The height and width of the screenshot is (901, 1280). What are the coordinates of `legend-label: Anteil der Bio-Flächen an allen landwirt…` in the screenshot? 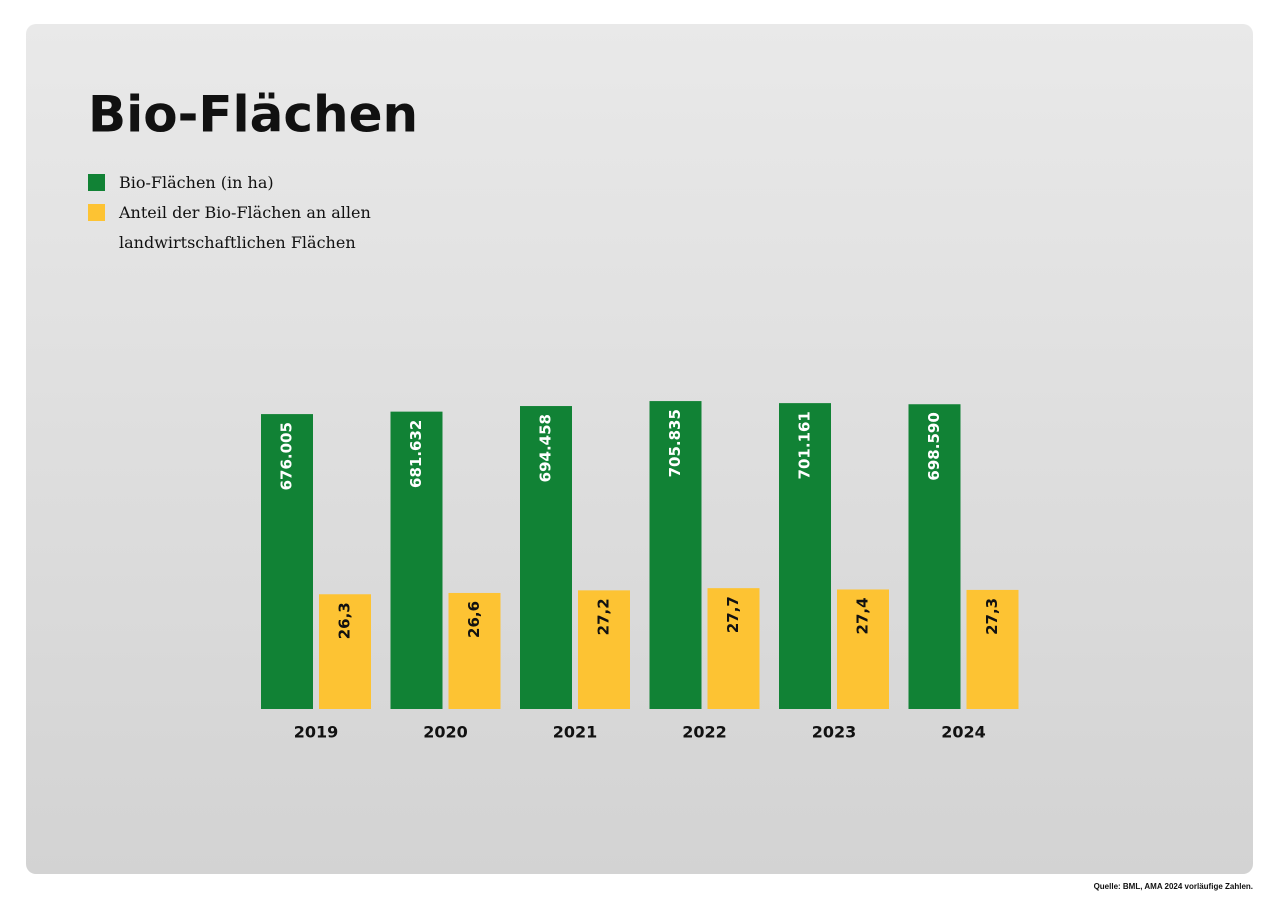 It's located at (245, 227).